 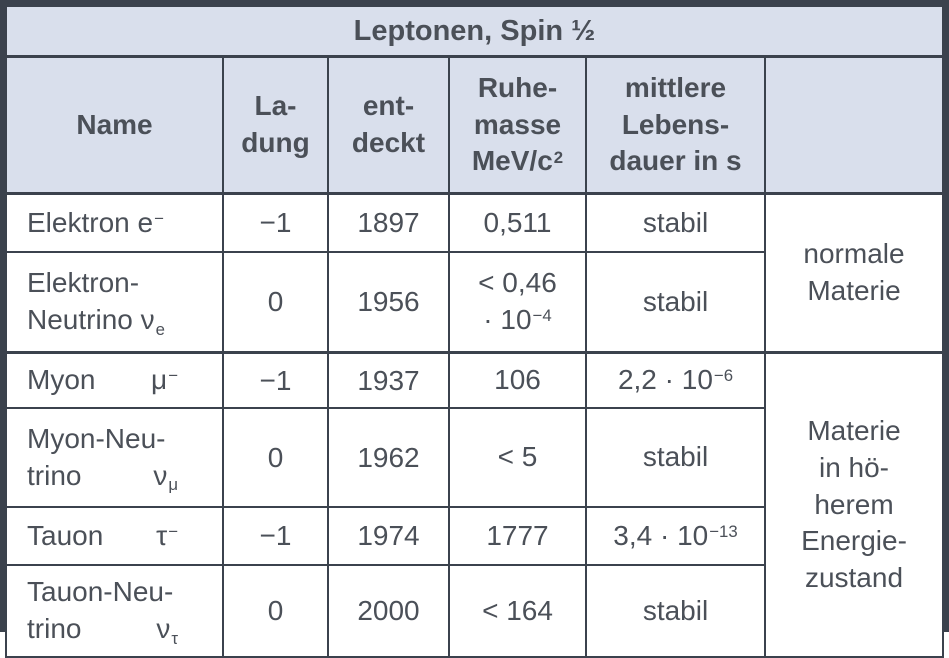 What do you see at coordinates (388, 302) in the screenshot?
I see `cell-discovered: 1956` at bounding box center [388, 302].